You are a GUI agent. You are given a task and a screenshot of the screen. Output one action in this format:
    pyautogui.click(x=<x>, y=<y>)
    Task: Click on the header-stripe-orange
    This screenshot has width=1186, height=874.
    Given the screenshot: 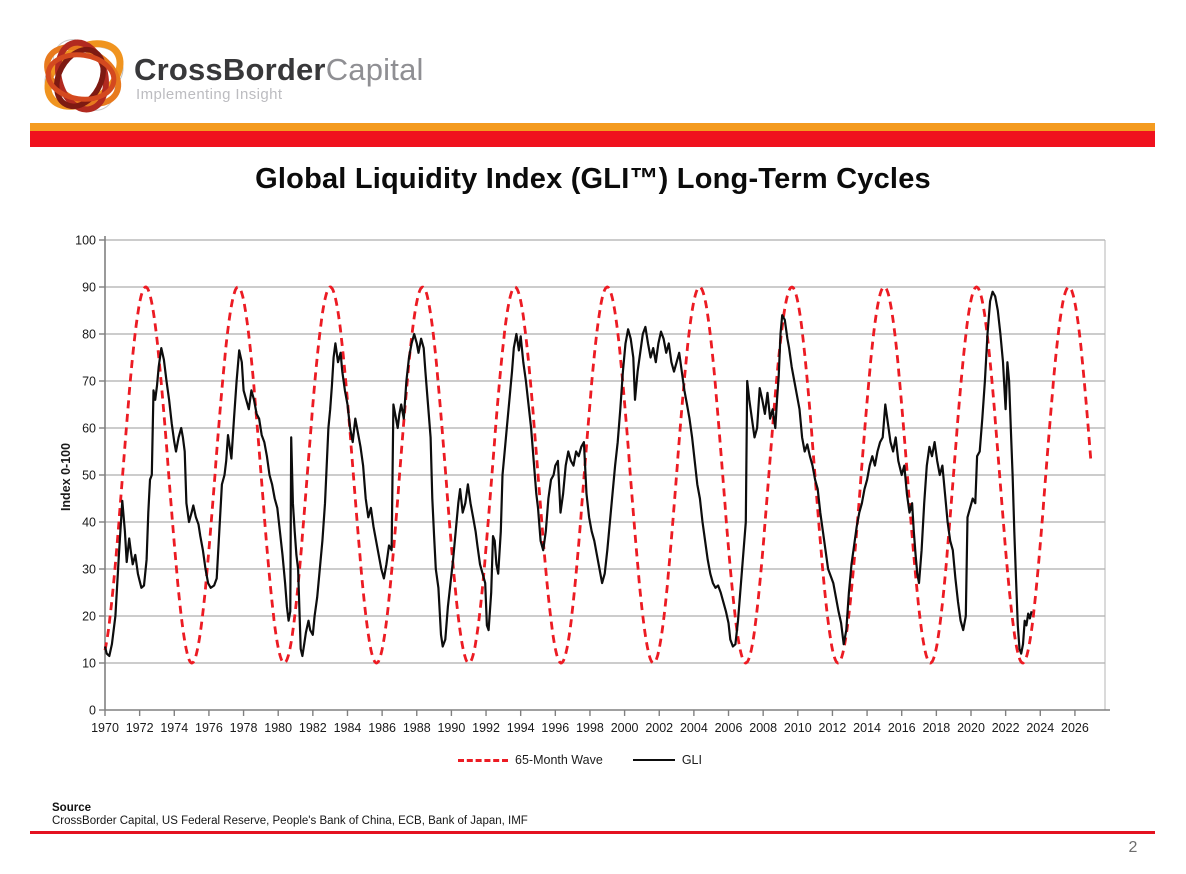 What is the action you would take?
    pyautogui.click(x=592, y=127)
    